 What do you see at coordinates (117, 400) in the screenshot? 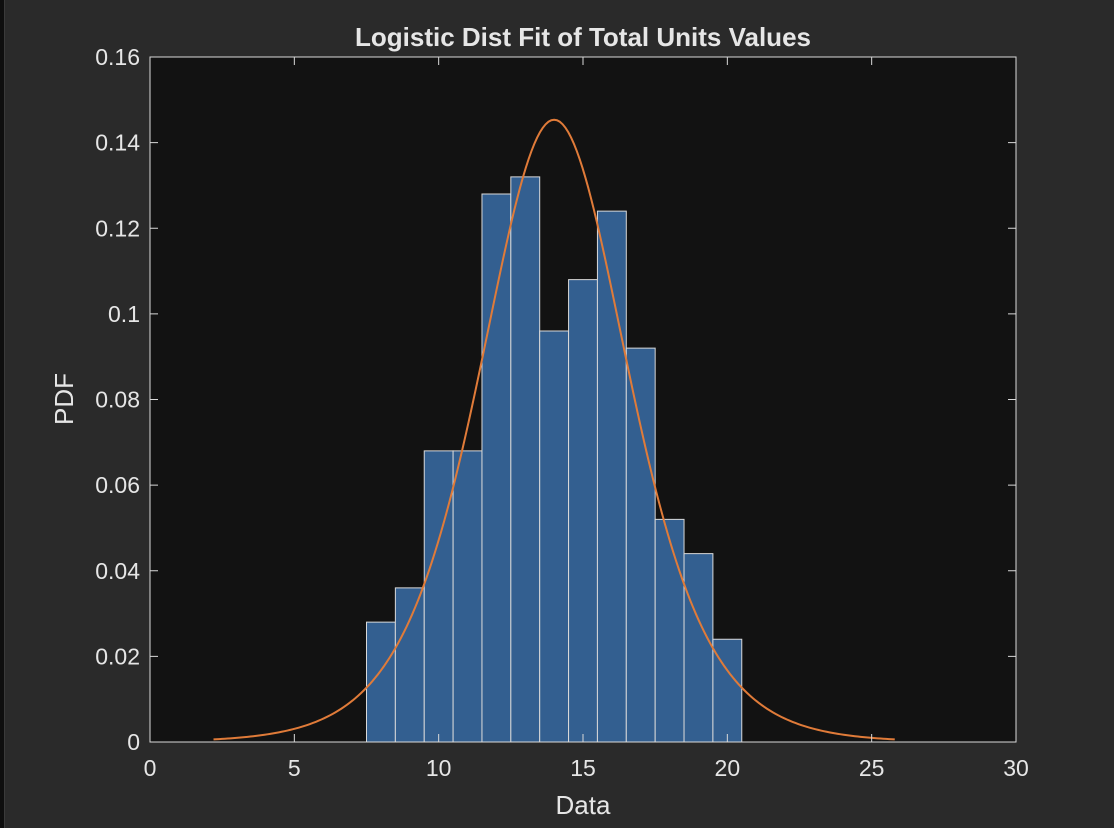
I see `y-tick-label: 0.08` at bounding box center [117, 400].